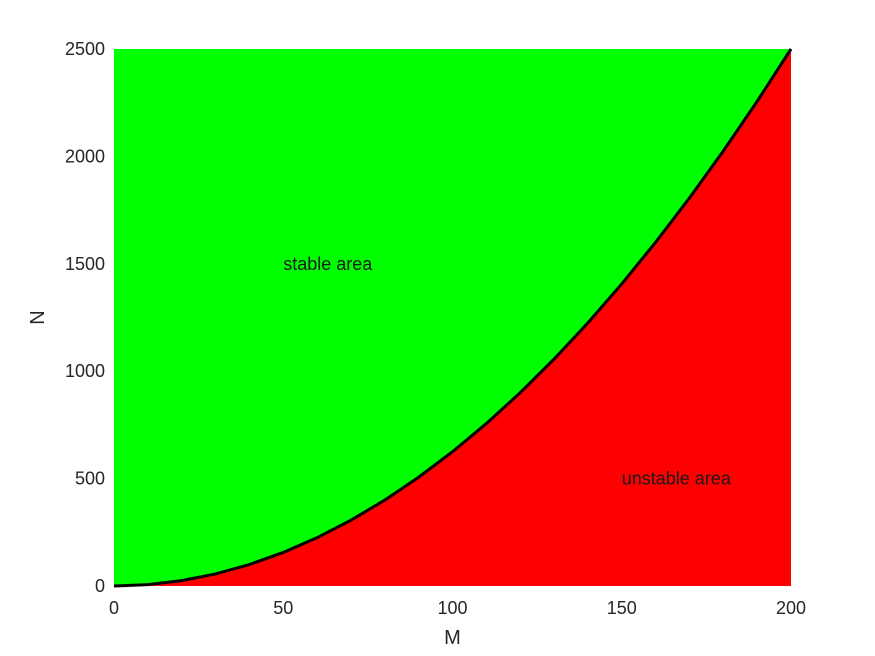  What do you see at coordinates (85, 371) in the screenshot?
I see `y-tick-label: 1000` at bounding box center [85, 371].